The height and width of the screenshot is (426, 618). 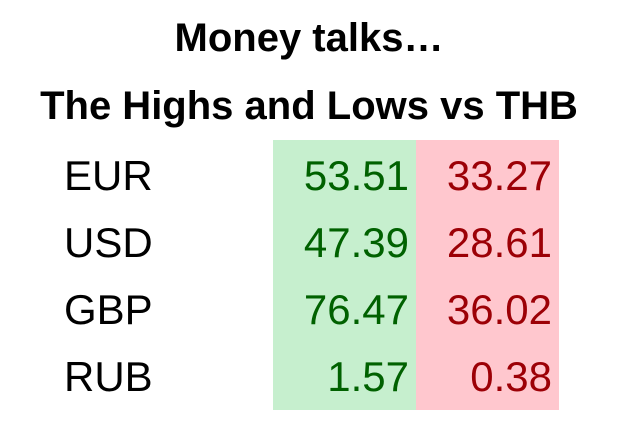 What do you see at coordinates (344, 275) in the screenshot?
I see `highs-column-background` at bounding box center [344, 275].